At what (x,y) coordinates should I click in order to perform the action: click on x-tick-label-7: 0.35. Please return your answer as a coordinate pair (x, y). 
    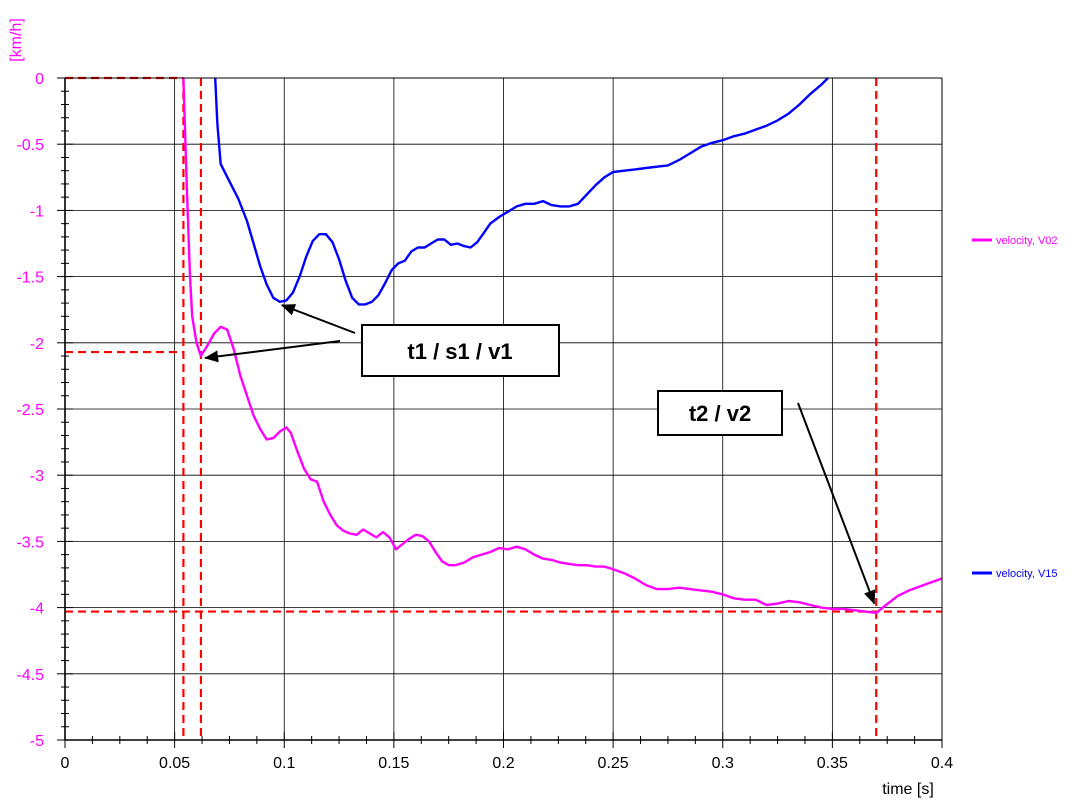
    Looking at the image, I should click on (832, 763).